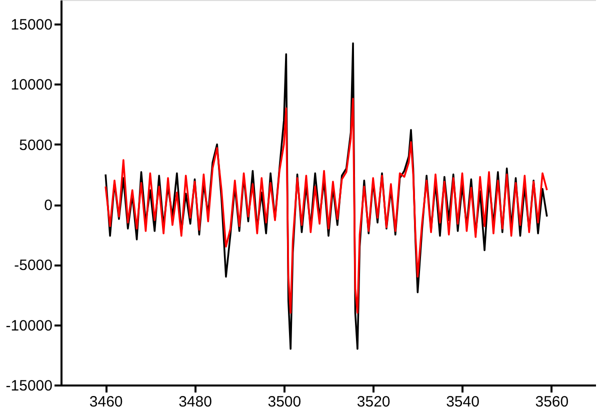 The height and width of the screenshot is (420, 615). I want to click on y-tick-label: -10000, so click(29, 325).